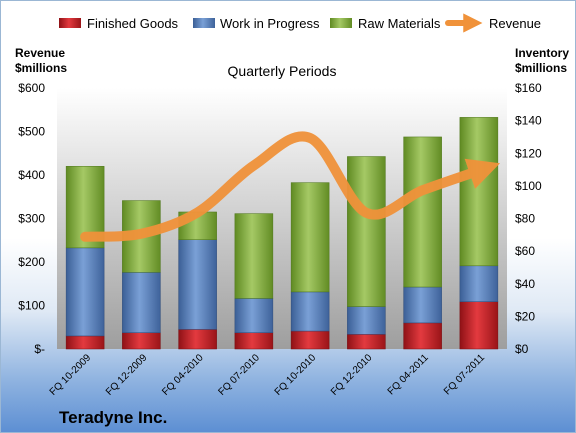  I want to click on right-axis-title-line-2: $millions, so click(541, 68).